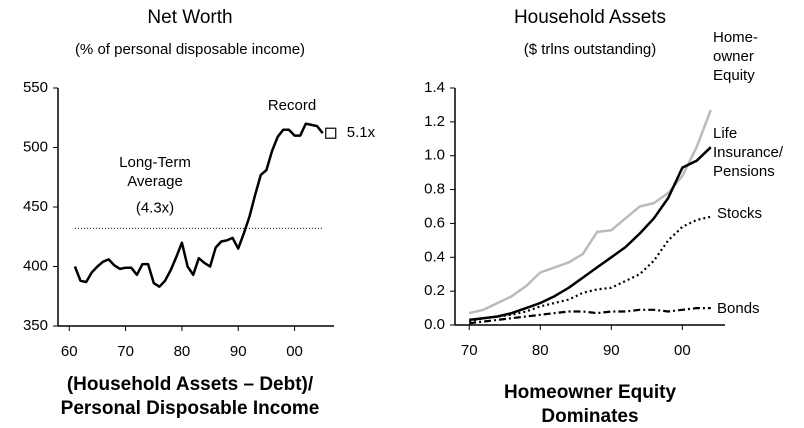 This screenshot has width=804, height=428. What do you see at coordinates (434, 324) in the screenshot?
I see `y-tick-label: 0.0` at bounding box center [434, 324].